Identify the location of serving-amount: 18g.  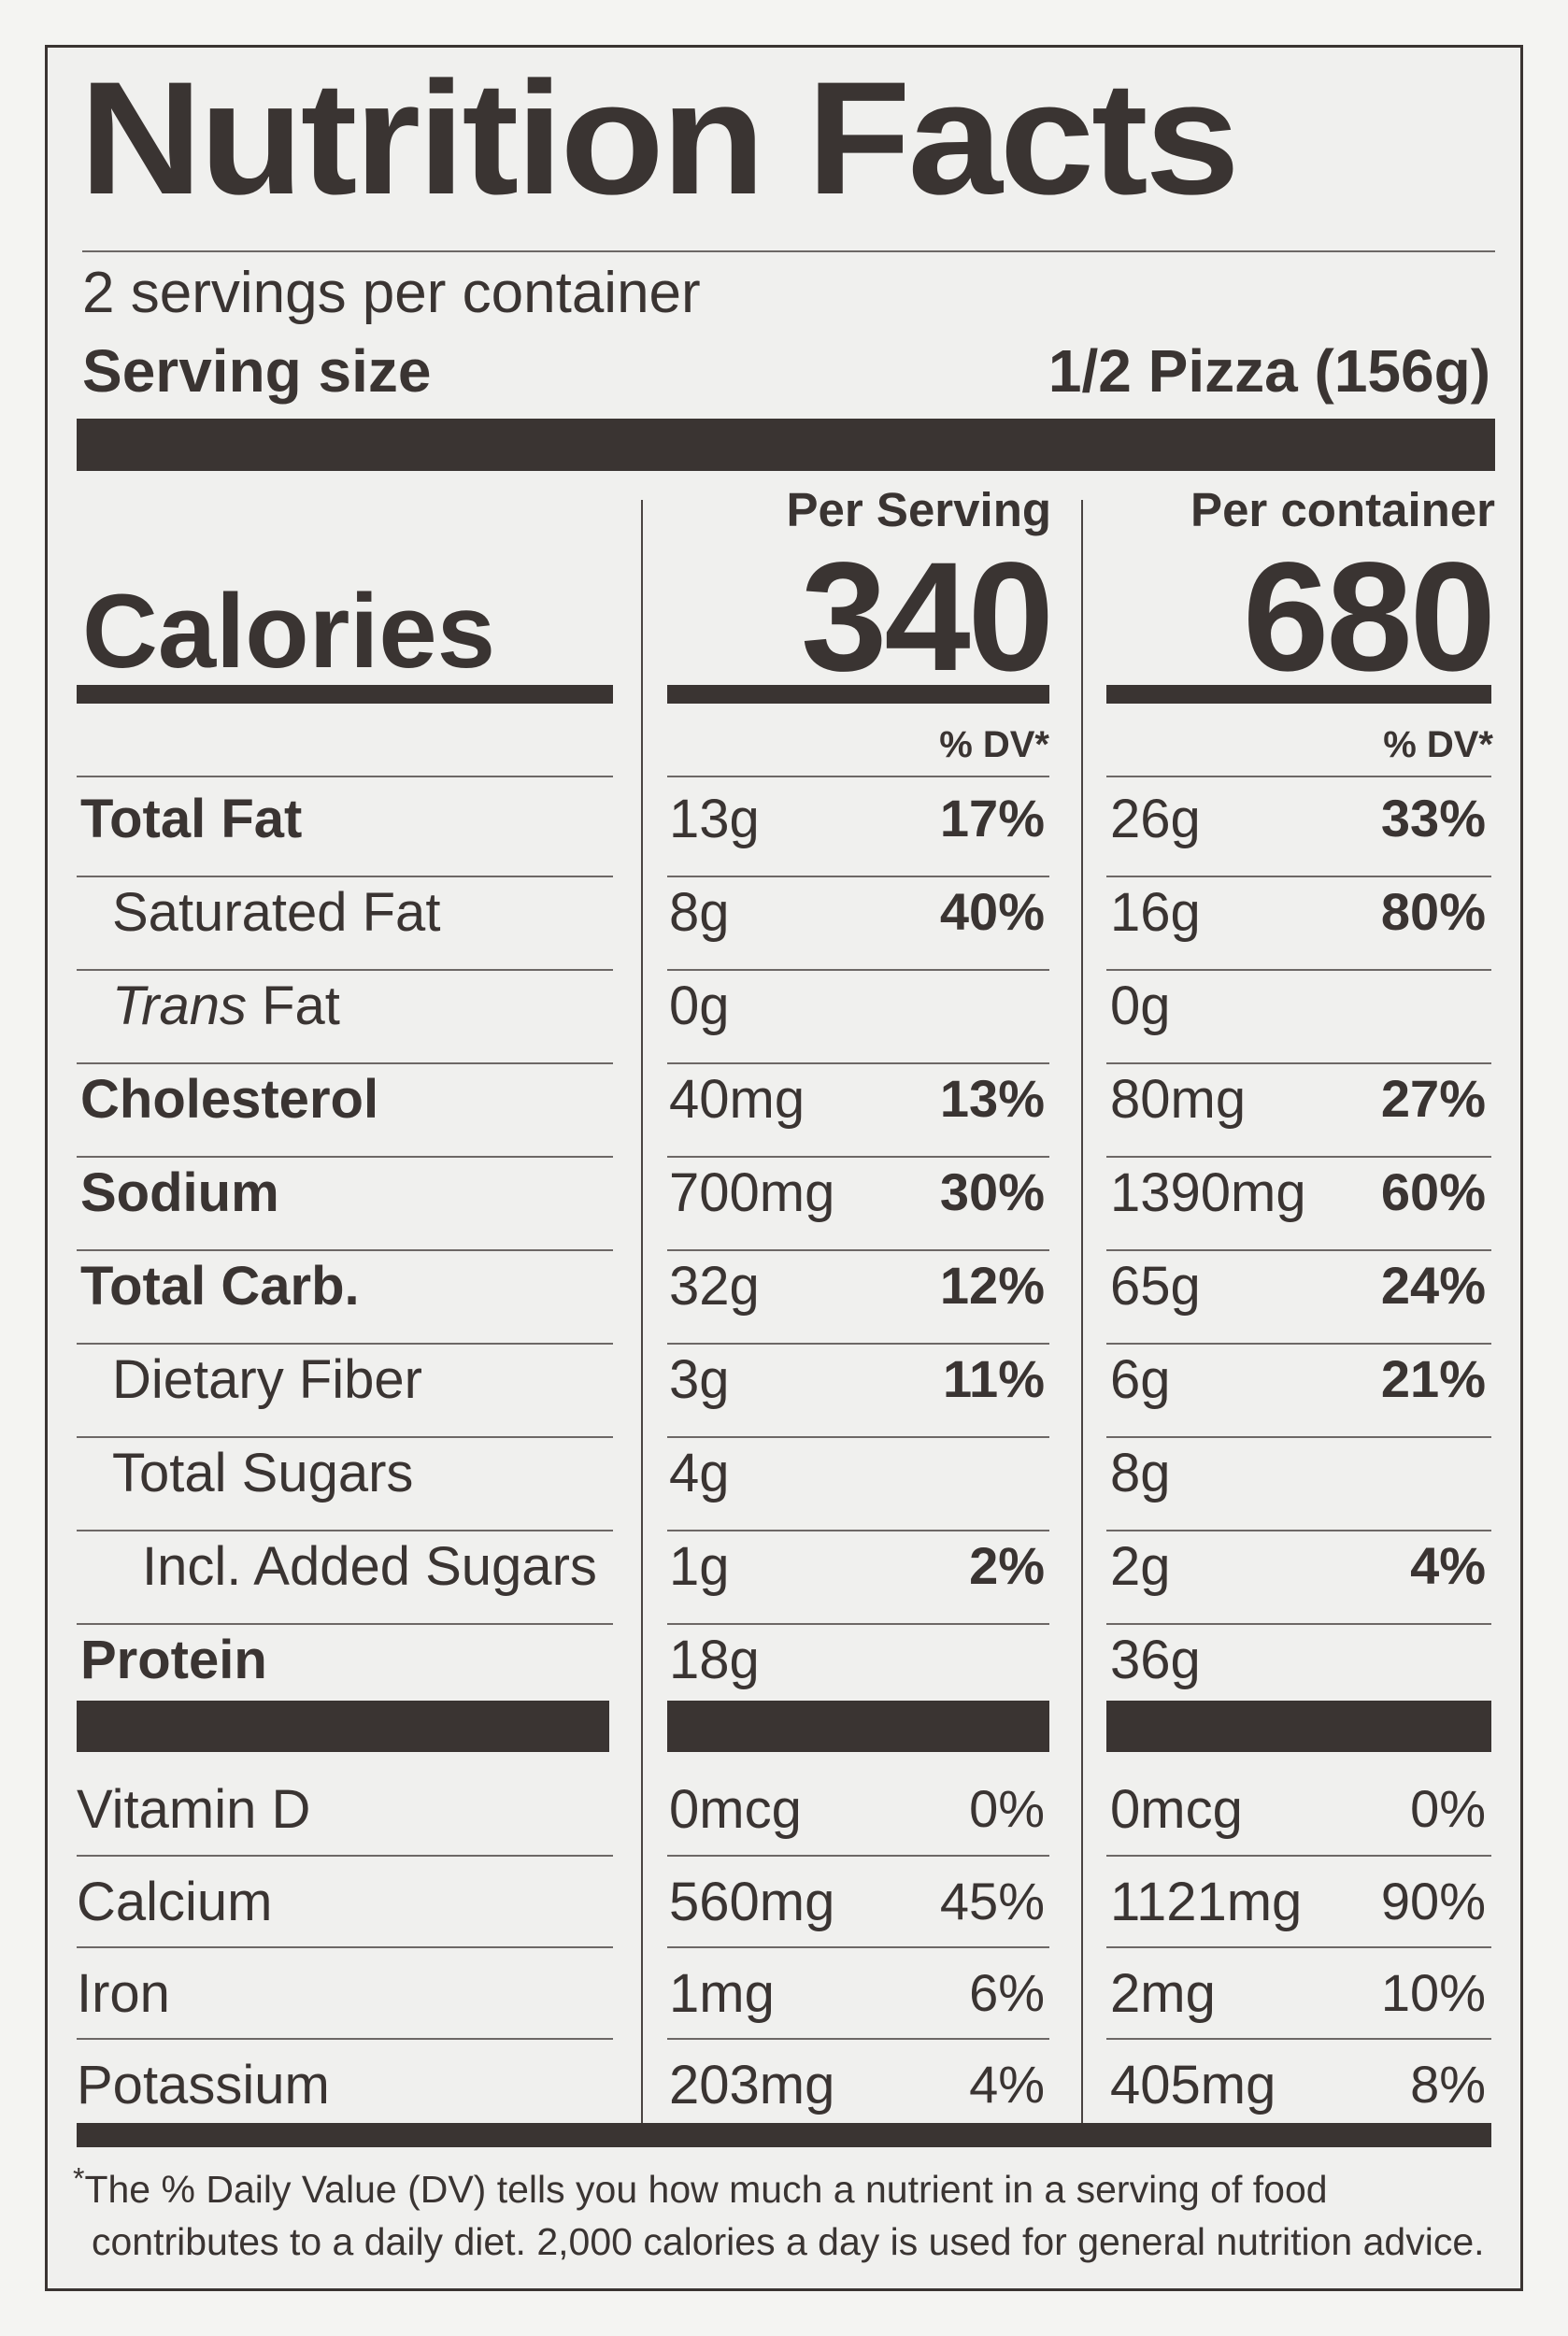
(714, 1660).